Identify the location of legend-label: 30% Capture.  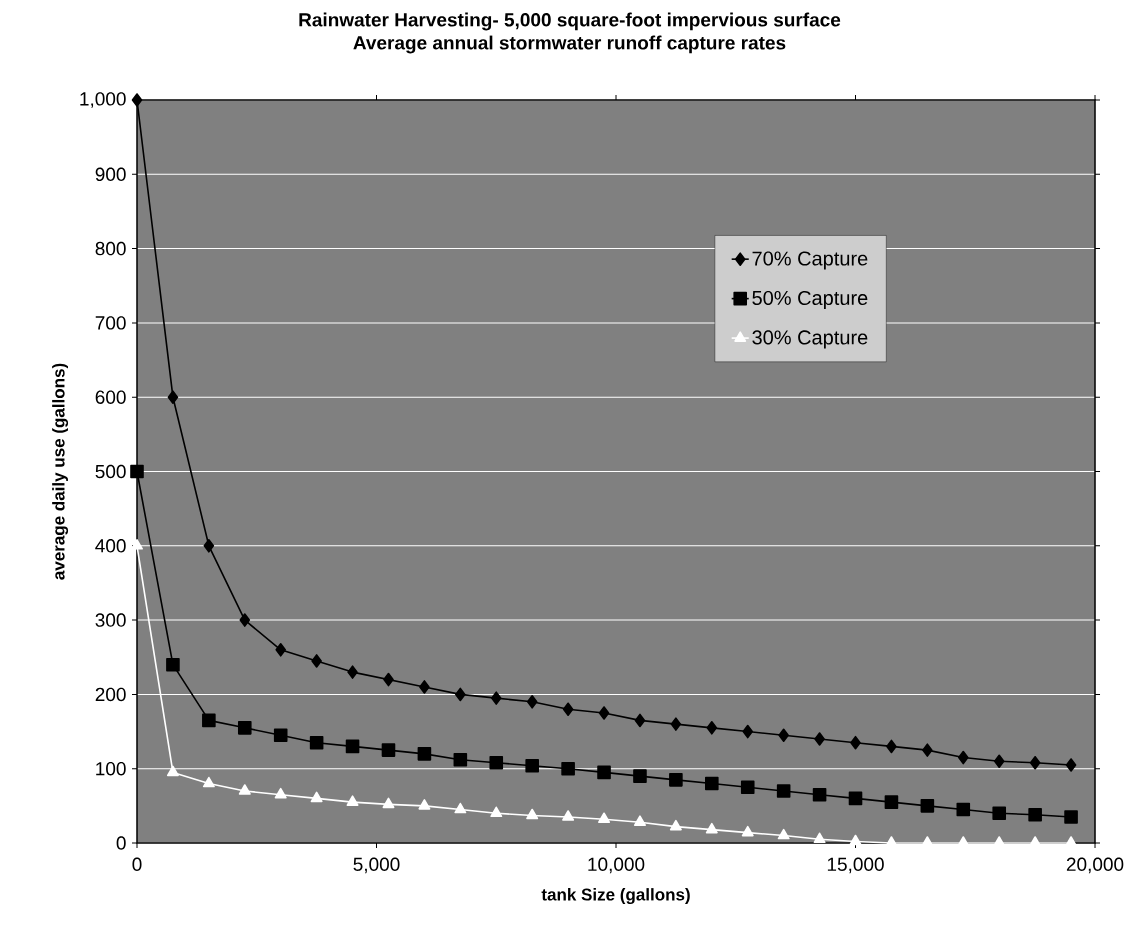
(810, 339).